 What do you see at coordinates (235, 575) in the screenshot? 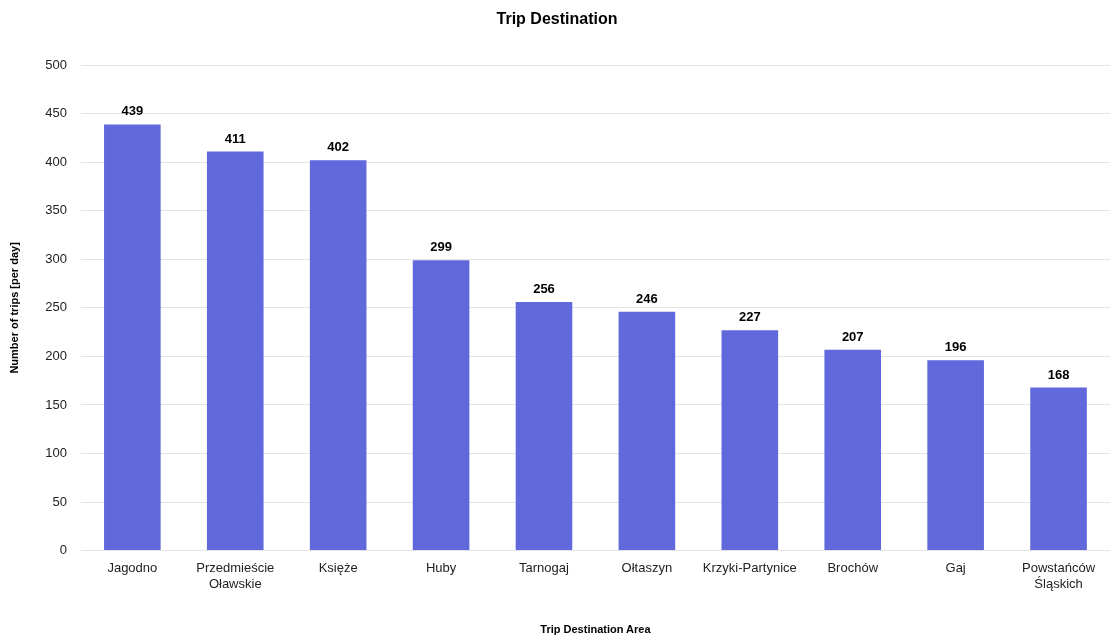
I see `x-tick-label: Przedmieście Oławskie` at bounding box center [235, 575].